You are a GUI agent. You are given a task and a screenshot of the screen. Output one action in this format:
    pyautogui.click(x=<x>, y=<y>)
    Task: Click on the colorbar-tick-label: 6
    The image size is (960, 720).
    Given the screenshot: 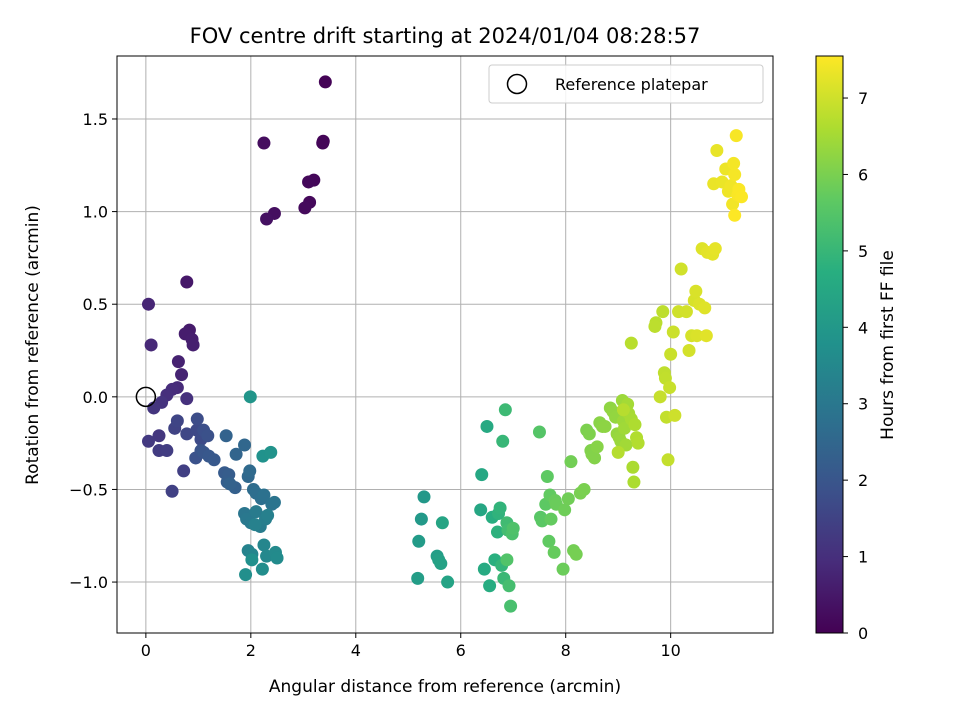 What is the action you would take?
    pyautogui.click(x=863, y=174)
    